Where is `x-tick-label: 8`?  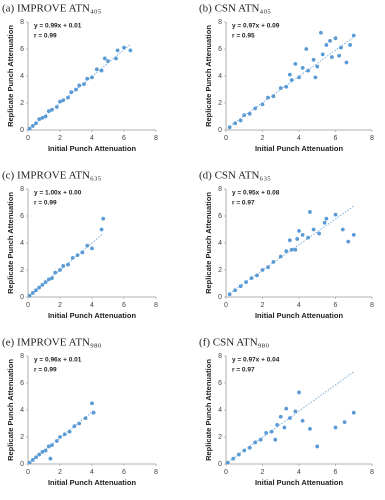 x-tick-label: 8 is located at coordinates (372, 305).